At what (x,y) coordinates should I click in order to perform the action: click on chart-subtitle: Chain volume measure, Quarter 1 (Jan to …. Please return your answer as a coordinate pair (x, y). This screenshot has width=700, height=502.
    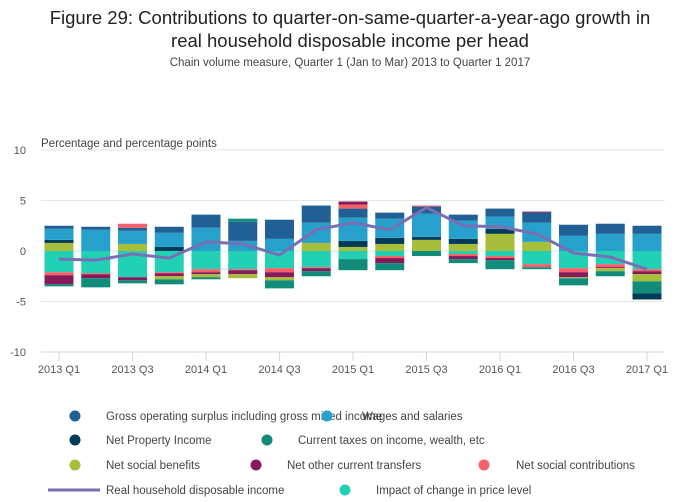
    Looking at the image, I should click on (350, 63).